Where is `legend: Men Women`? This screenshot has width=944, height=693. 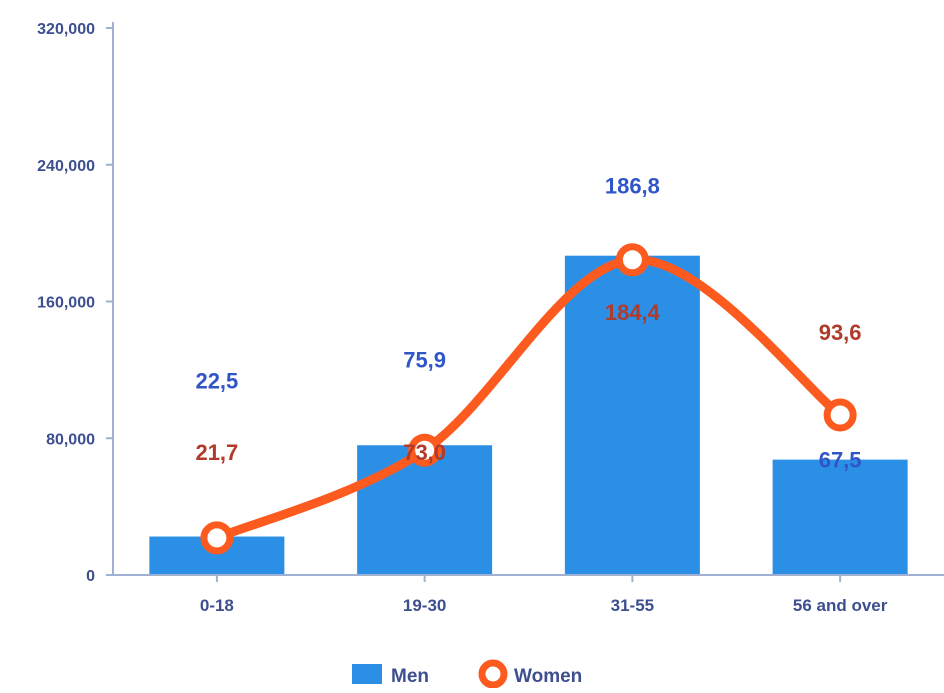 legend: Men Women is located at coordinates (467, 674).